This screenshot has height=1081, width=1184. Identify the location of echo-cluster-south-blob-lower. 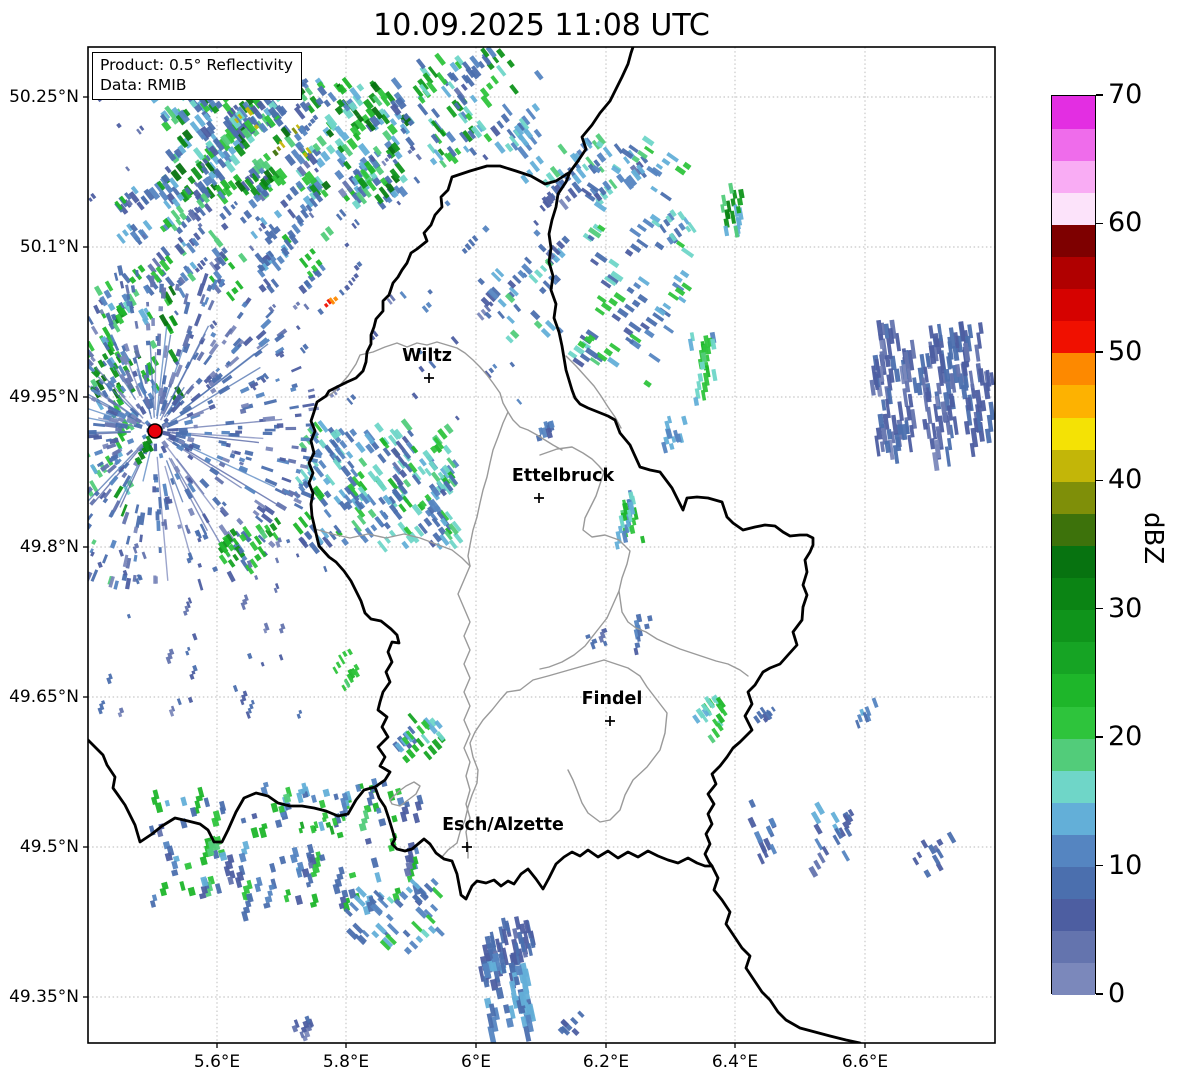
(509, 997).